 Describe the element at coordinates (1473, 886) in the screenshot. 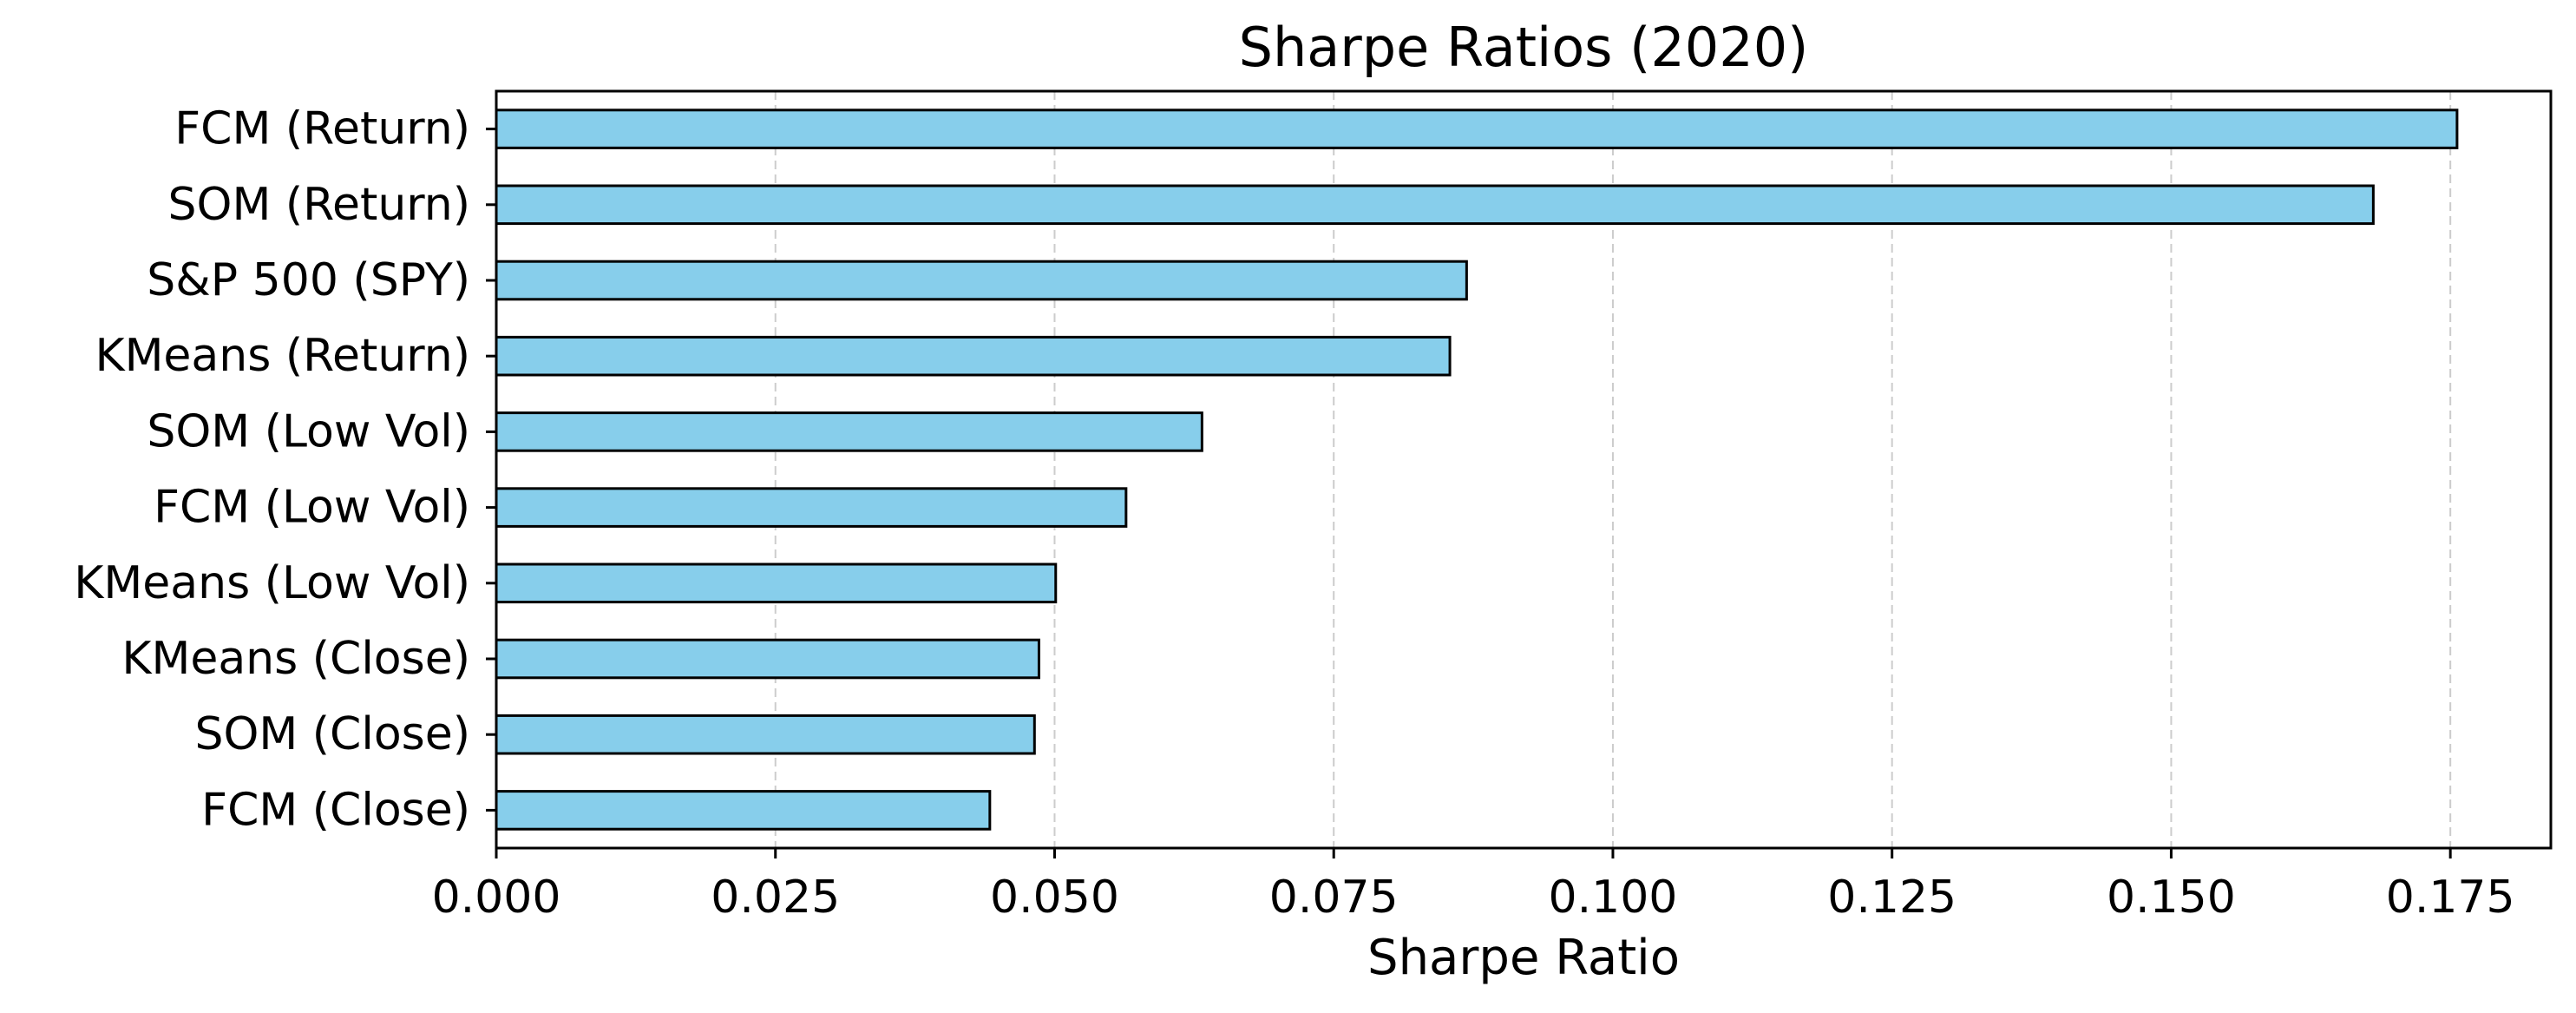

I see `x-axis-ticks: 0.000 0.025 0.050 0.075 0.100 0.125 0.150 0.175` at that location.